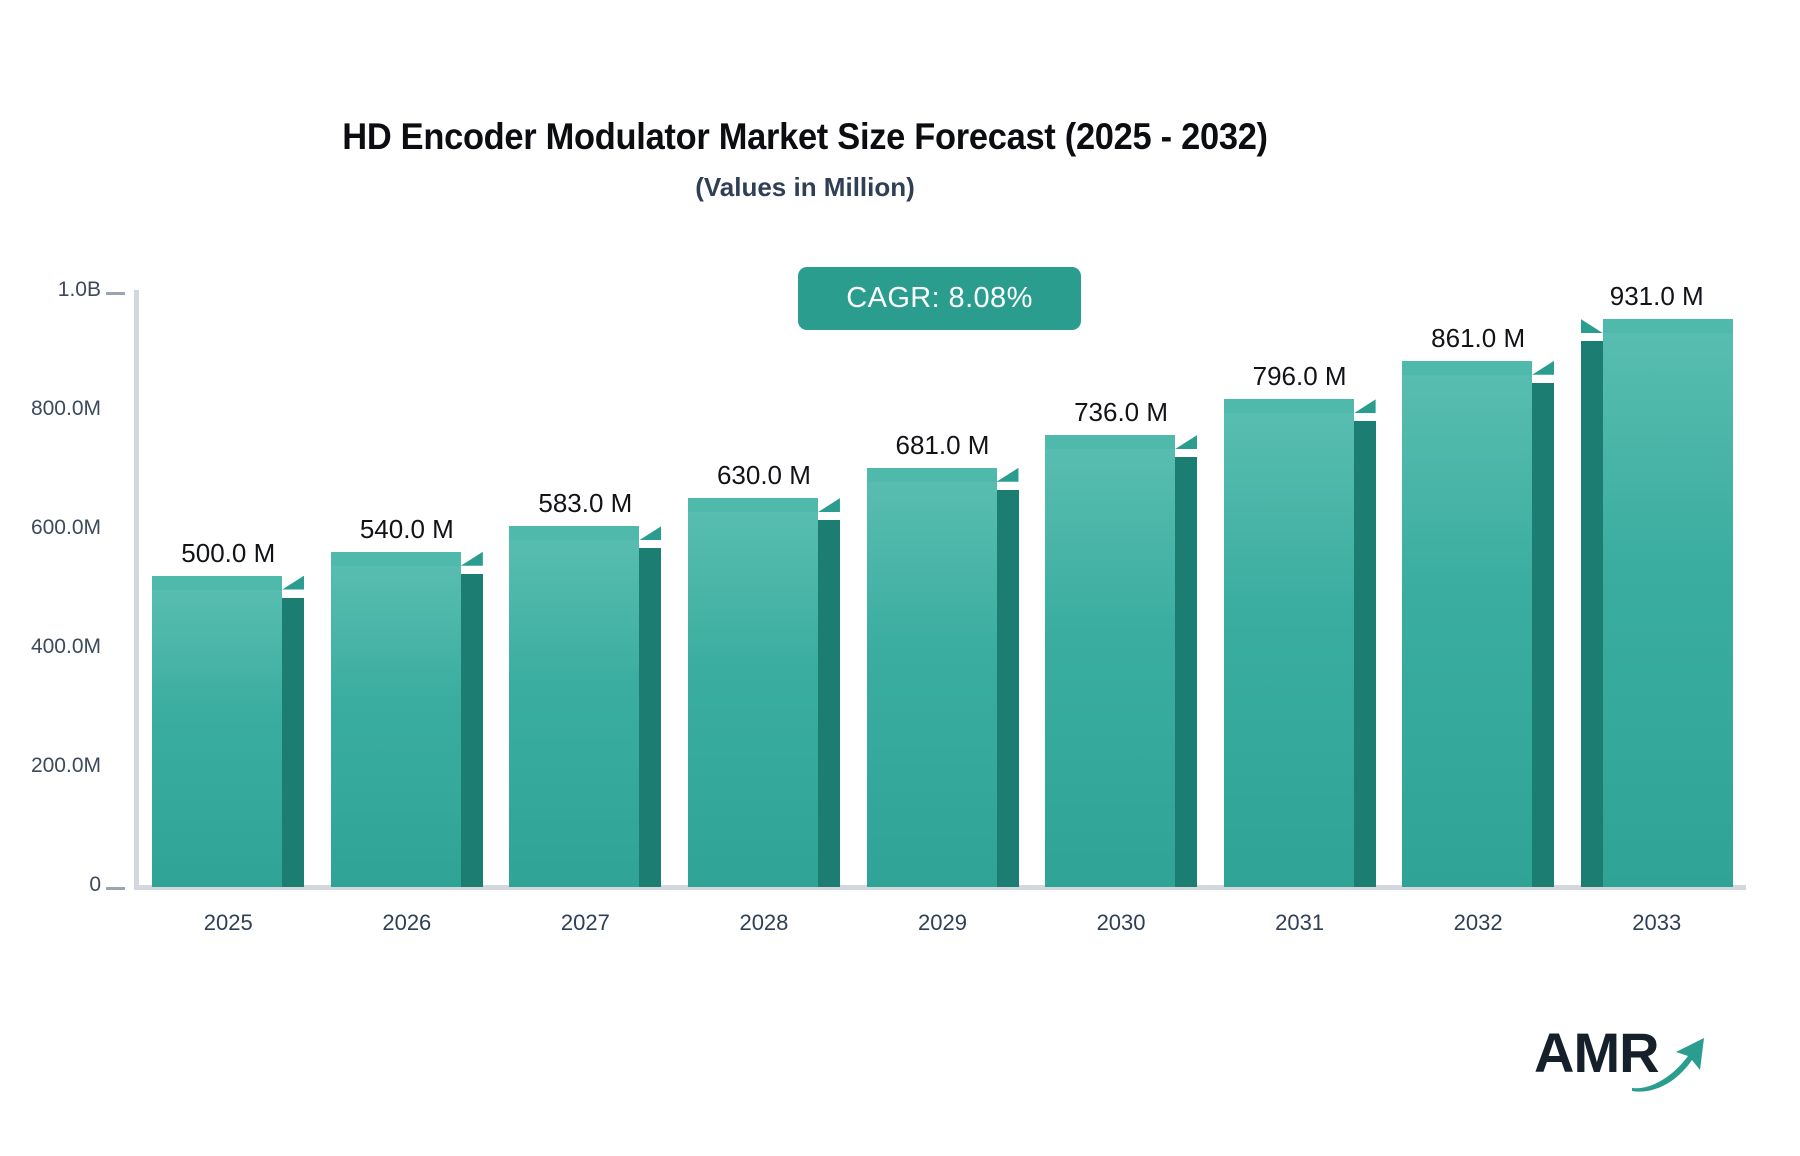 The width and height of the screenshot is (1800, 1156). I want to click on bar-value-label: 630.0 M, so click(763, 475).